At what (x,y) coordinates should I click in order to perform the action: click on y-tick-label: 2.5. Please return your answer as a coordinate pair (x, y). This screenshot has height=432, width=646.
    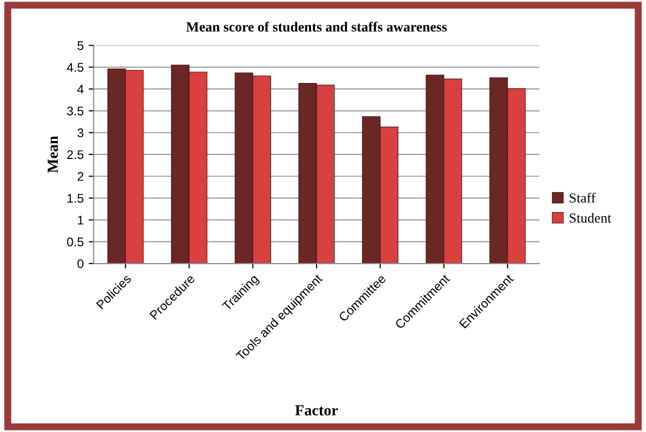
    Looking at the image, I should click on (75, 155).